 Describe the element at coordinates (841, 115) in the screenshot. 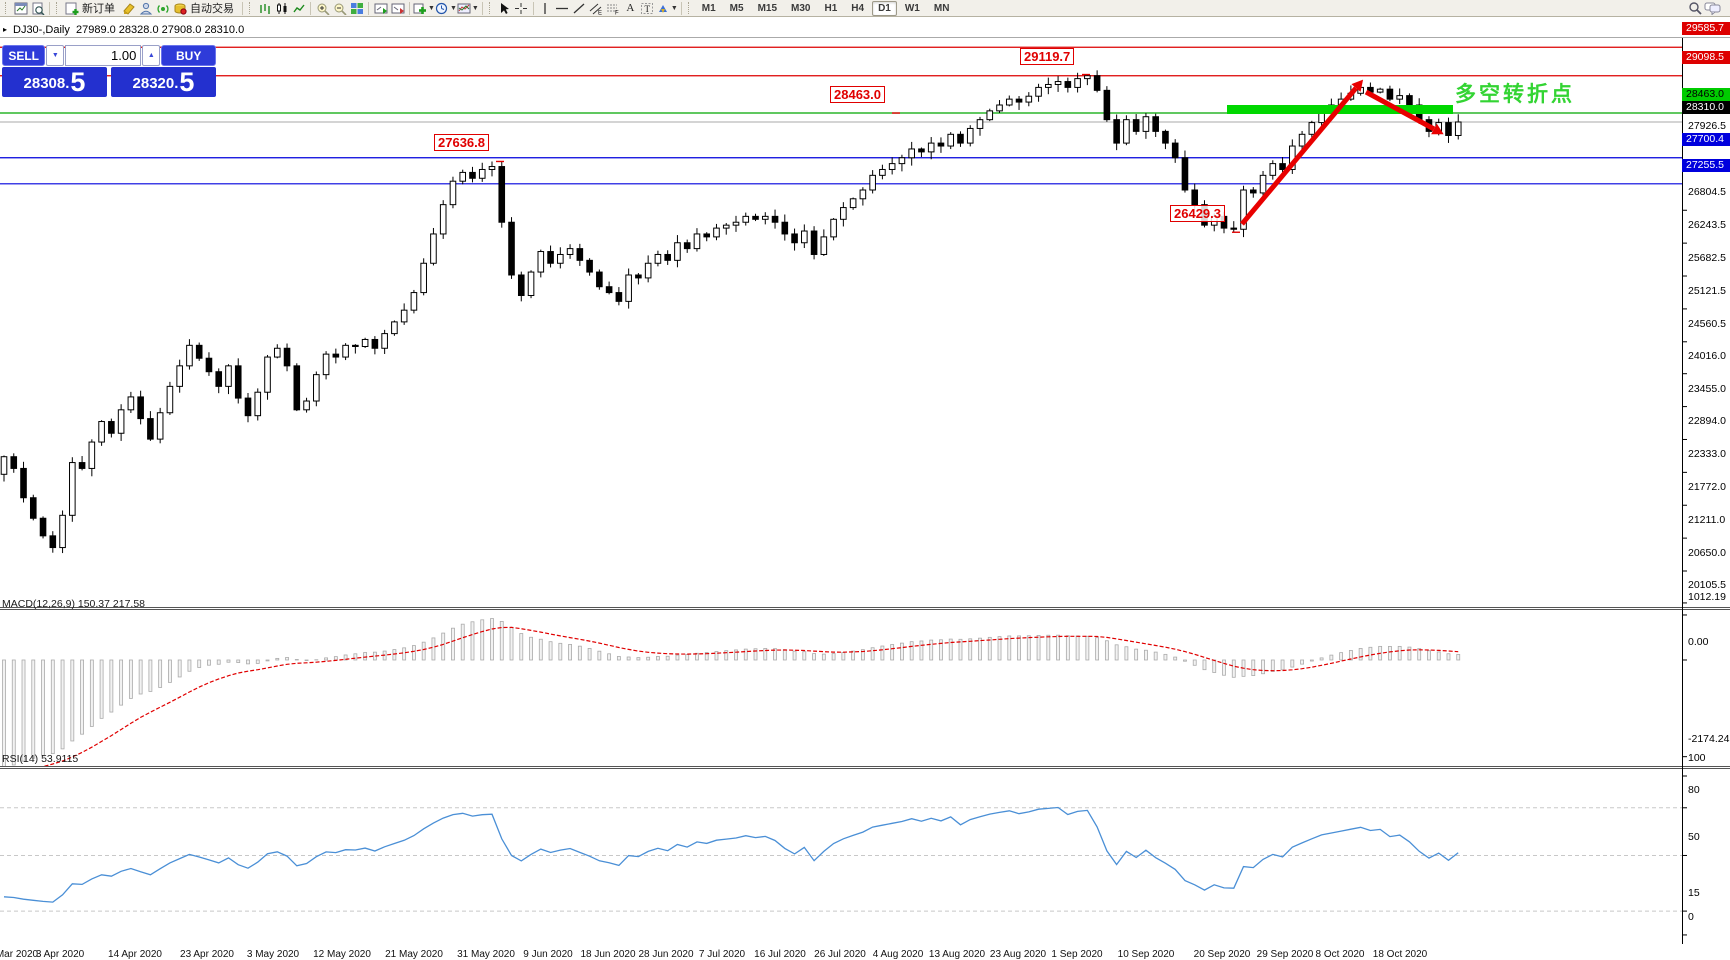

I see `horizontal-line-objects` at that location.